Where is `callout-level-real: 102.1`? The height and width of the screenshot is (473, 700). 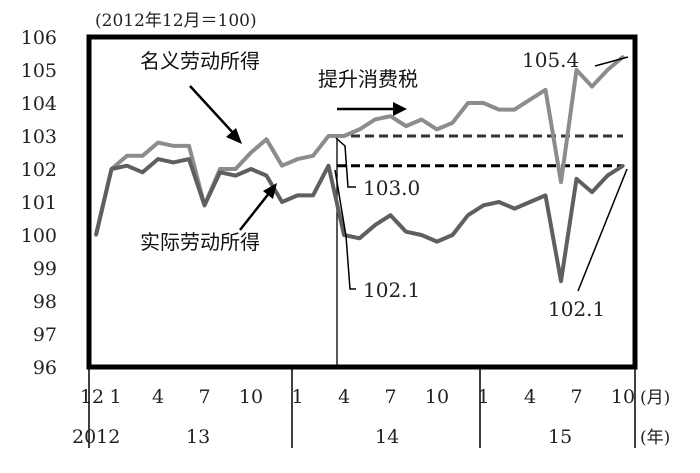
callout-level-real: 102.1 is located at coordinates (391, 290).